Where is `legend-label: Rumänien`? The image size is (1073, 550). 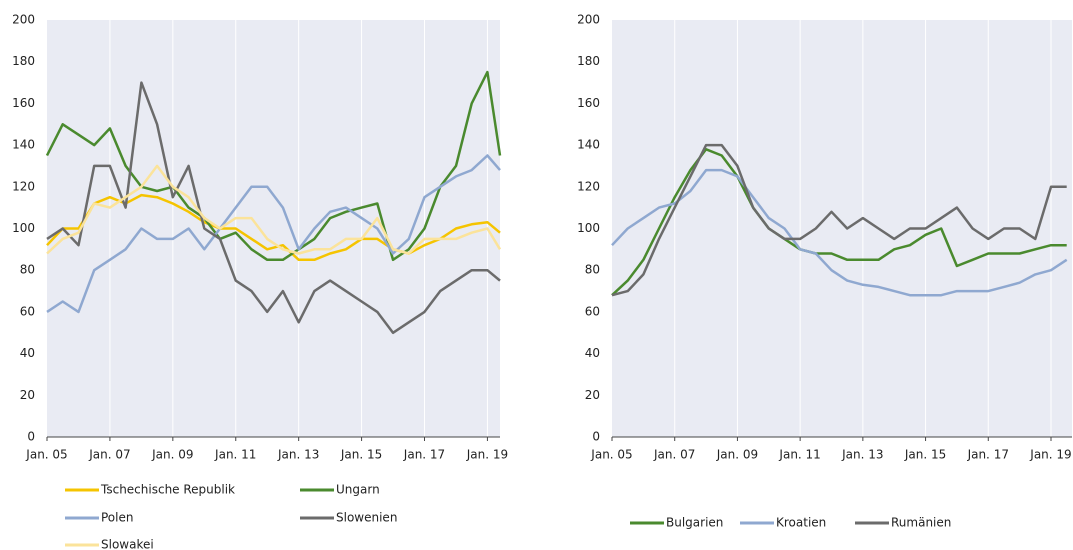 legend-label: Rumänien is located at coordinates (921, 523).